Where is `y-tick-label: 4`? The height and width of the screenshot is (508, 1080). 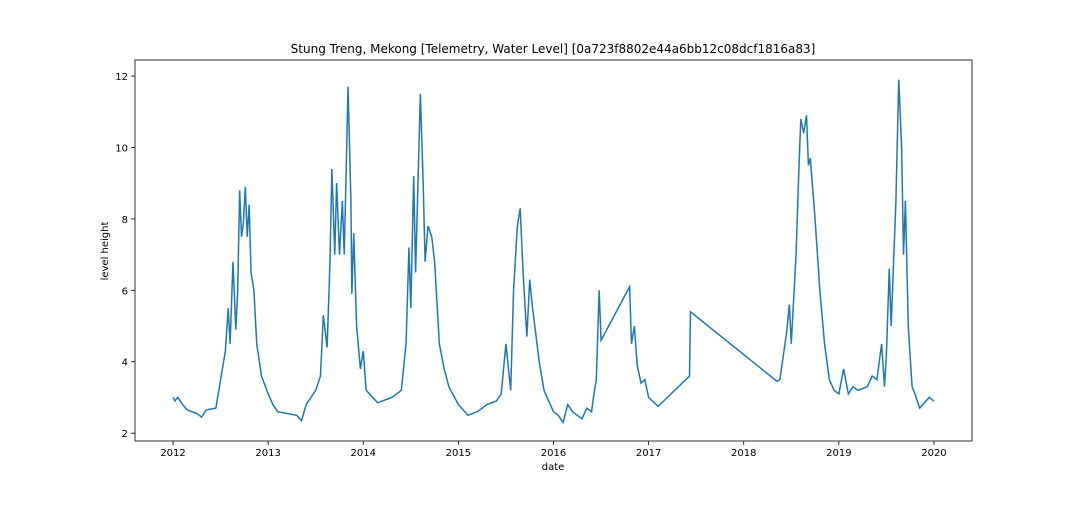 y-tick-label: 4 is located at coordinates (125, 363).